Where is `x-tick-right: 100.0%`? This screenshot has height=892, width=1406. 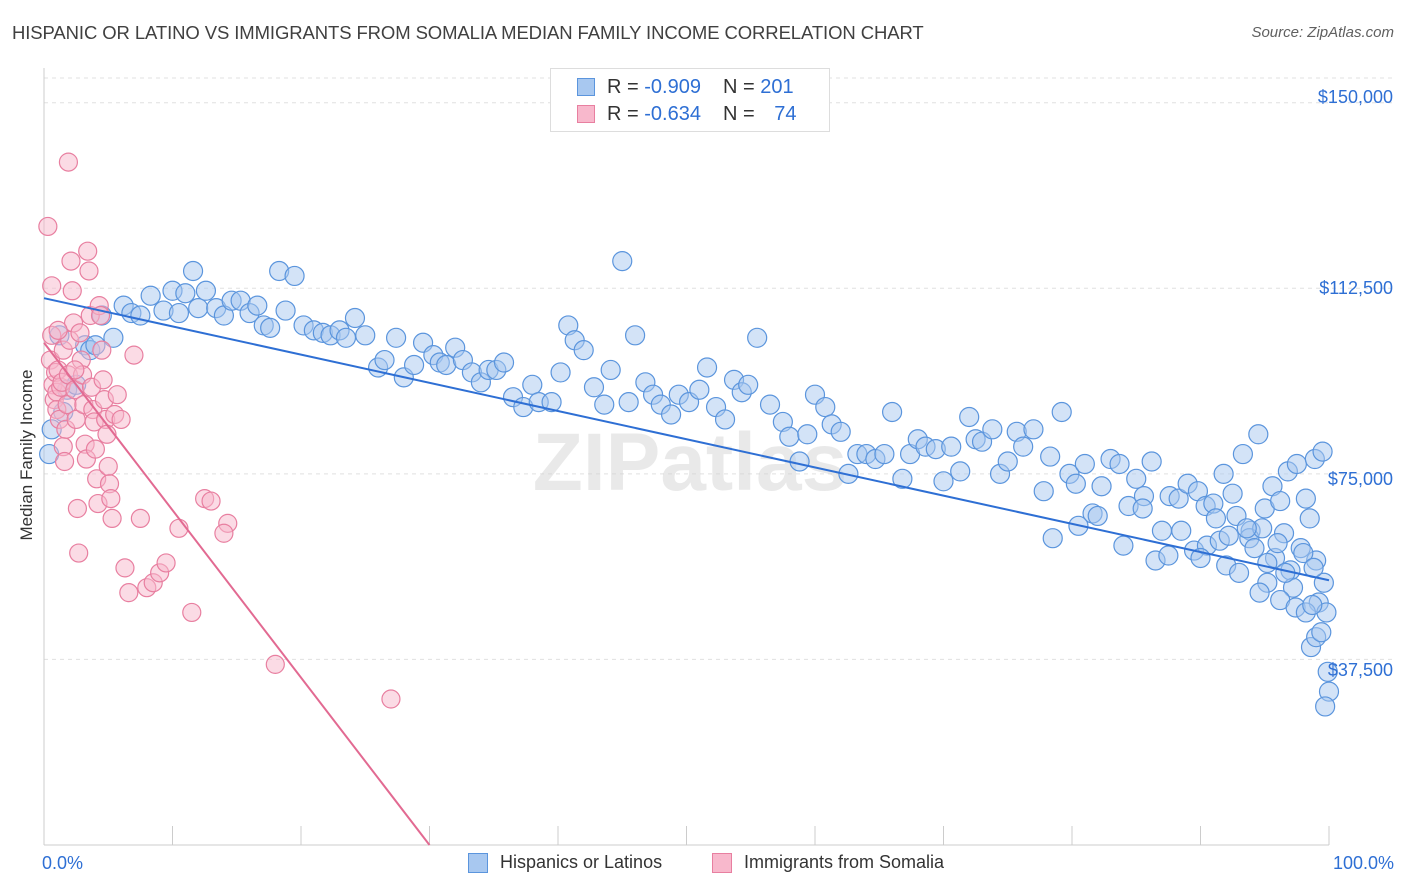
x-tick-right: 100.0% is located at coordinates (1363, 863).